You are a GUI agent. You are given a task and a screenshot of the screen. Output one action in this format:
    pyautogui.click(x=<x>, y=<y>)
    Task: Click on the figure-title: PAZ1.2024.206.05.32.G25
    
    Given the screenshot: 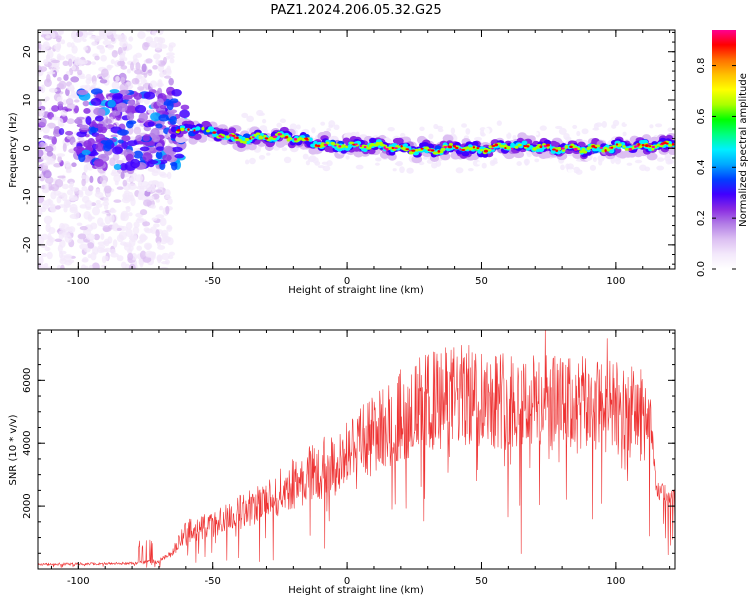 What is the action you would take?
    pyautogui.click(x=355, y=10)
    